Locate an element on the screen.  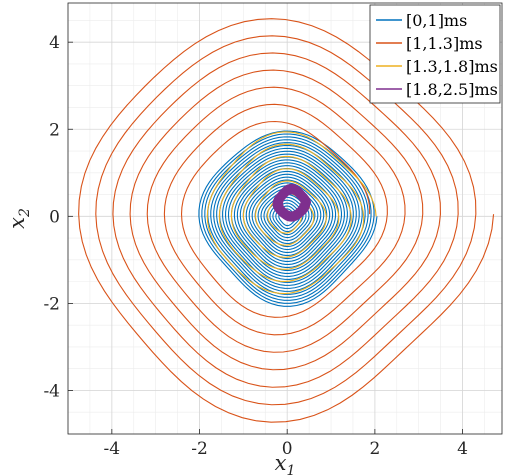
x-tick-label: 4 is located at coordinates (462, 449).